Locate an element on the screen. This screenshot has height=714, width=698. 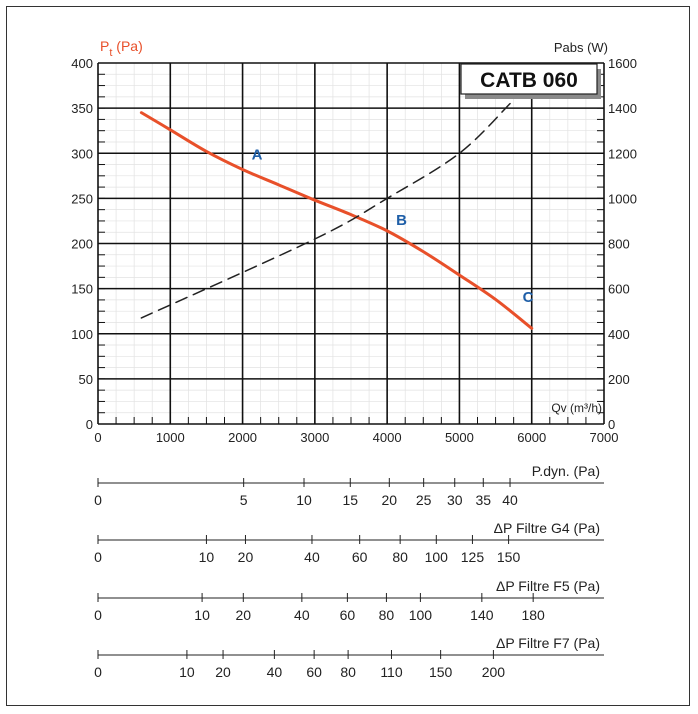
model-label: CATB 060 is located at coordinates (529, 80).